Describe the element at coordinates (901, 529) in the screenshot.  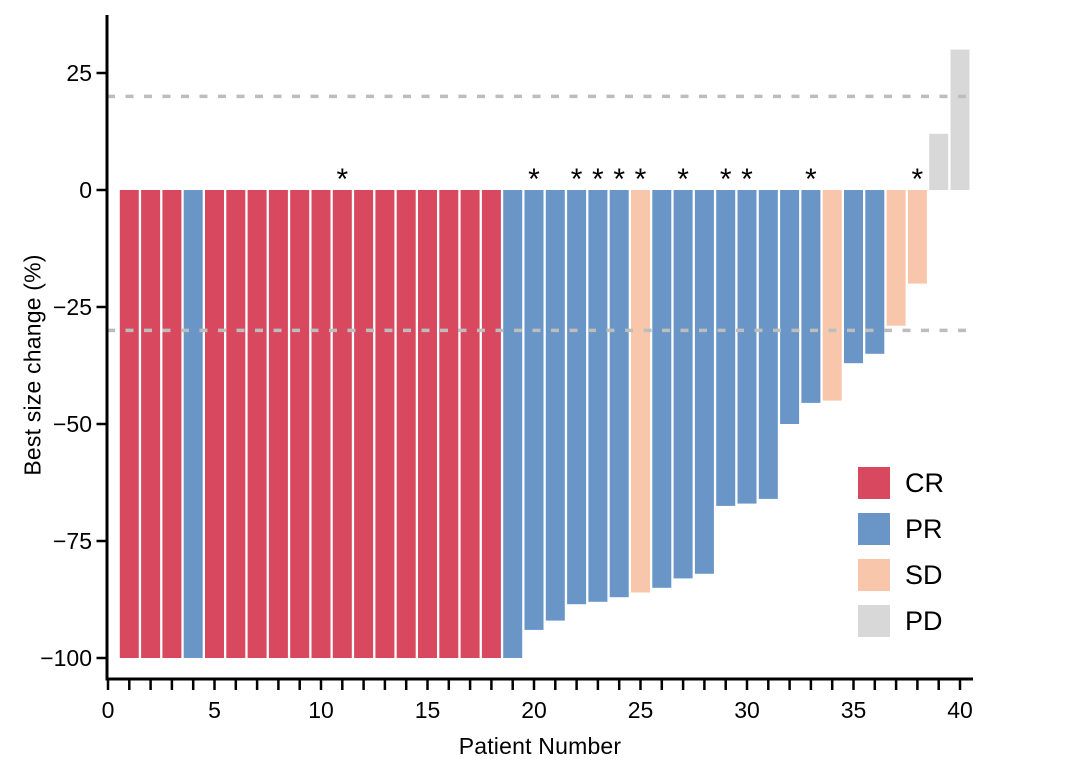
I see `legend-item-pr: PR` at that location.